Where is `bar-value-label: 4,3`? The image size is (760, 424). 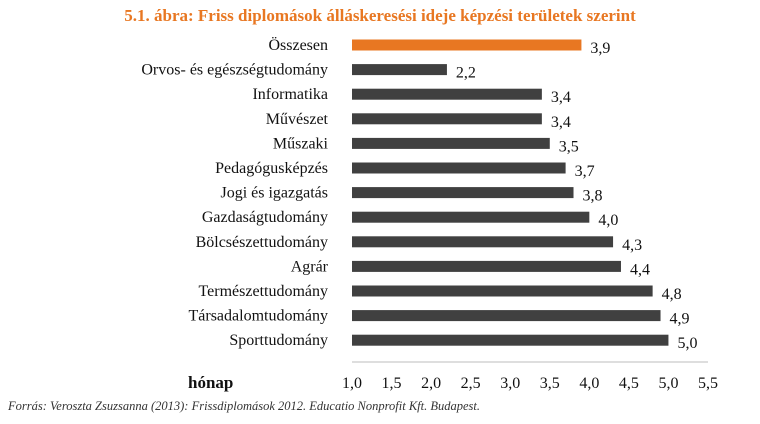
bar-value-label: 4,3 is located at coordinates (632, 245).